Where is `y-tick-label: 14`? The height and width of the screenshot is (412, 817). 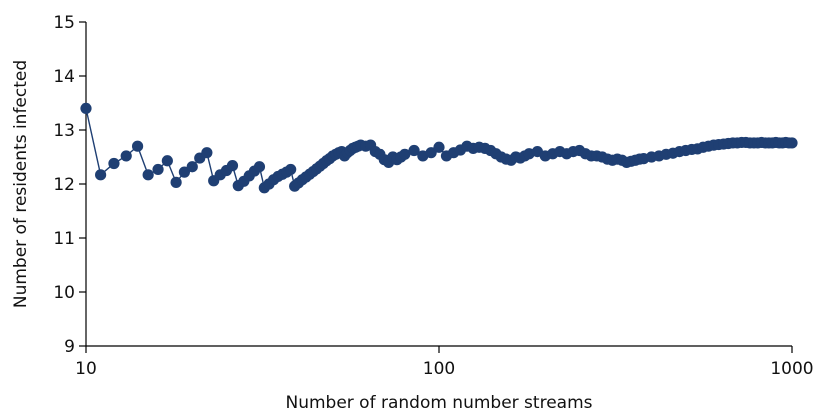
y-tick-label: 14 is located at coordinates (64, 77).